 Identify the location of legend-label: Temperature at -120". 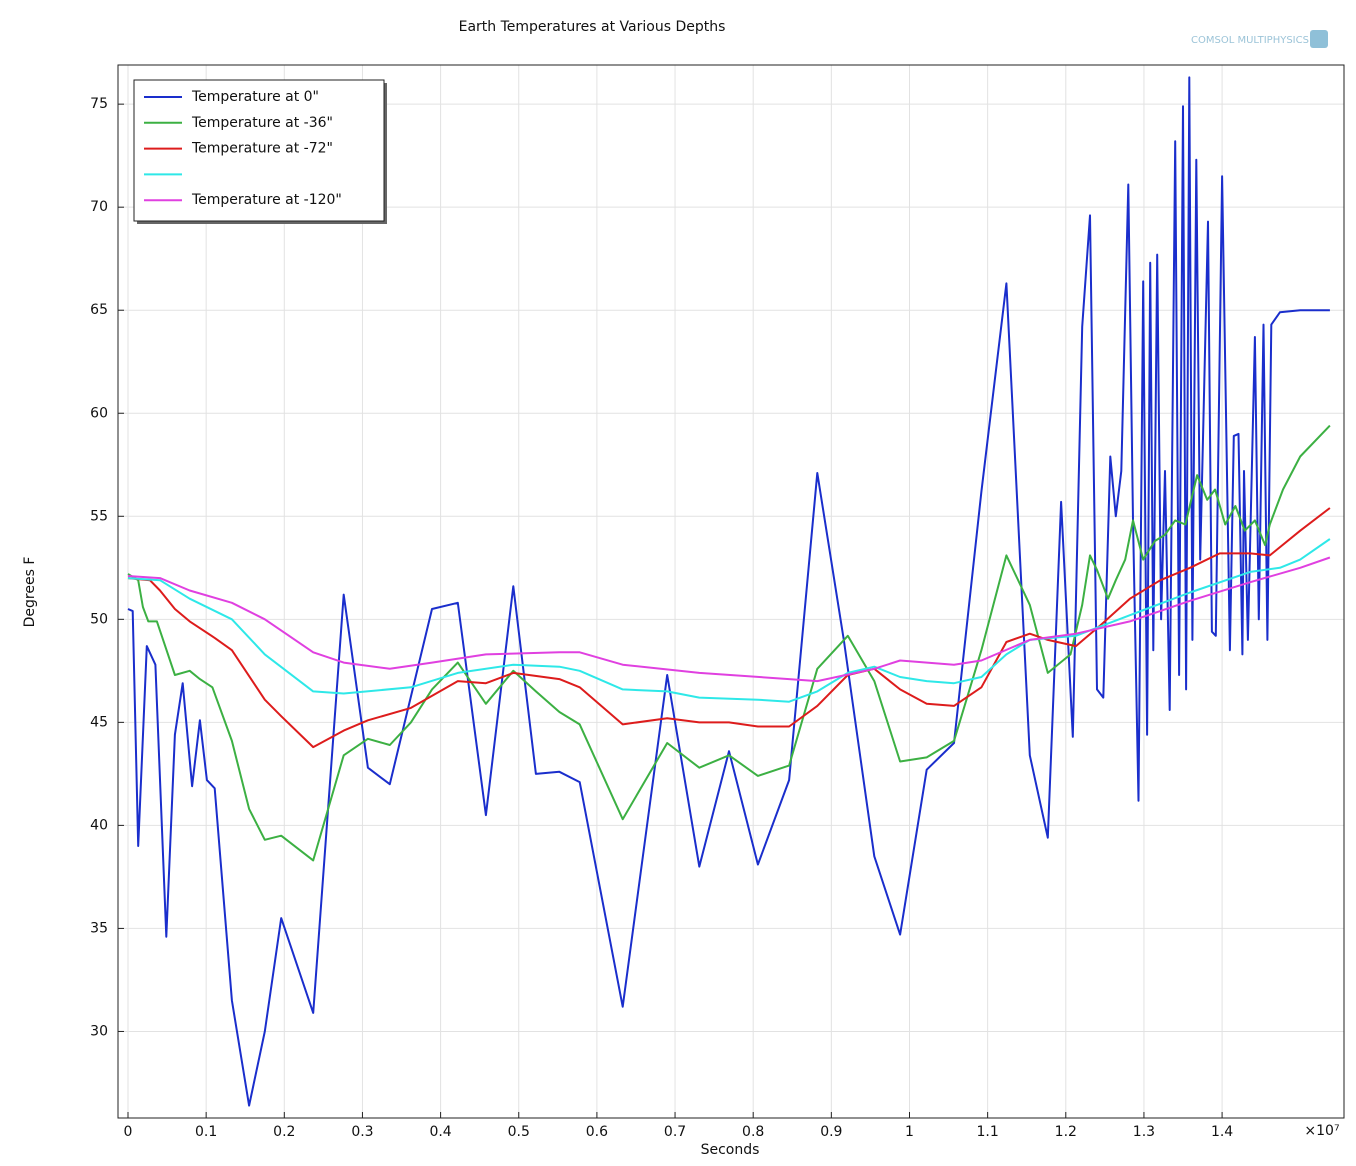
(266, 200).